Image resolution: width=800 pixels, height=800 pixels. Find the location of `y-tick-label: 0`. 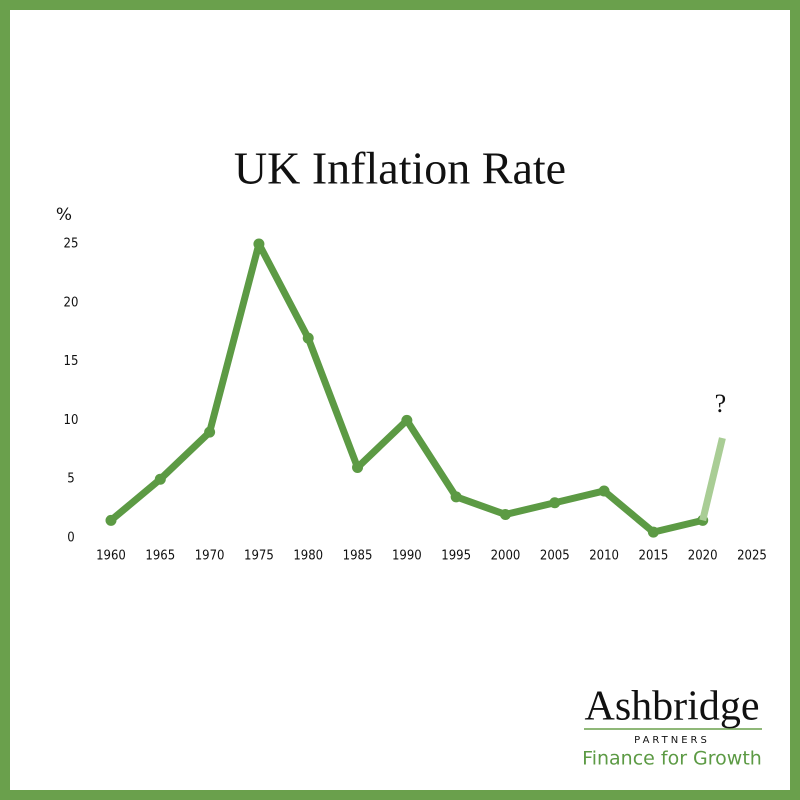

y-tick-label: 0 is located at coordinates (70, 538).